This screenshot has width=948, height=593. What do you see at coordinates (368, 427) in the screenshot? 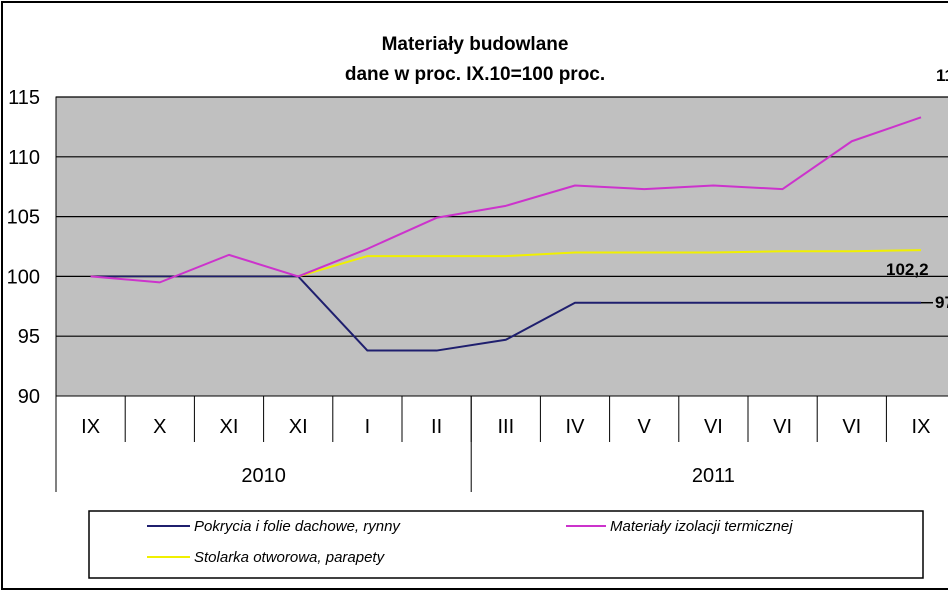
I see `x-tick-label-4: I` at bounding box center [368, 427].